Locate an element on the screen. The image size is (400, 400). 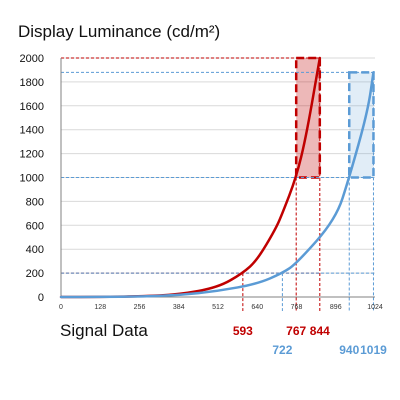
y-tick-label: 800 is located at coordinates (35, 202).